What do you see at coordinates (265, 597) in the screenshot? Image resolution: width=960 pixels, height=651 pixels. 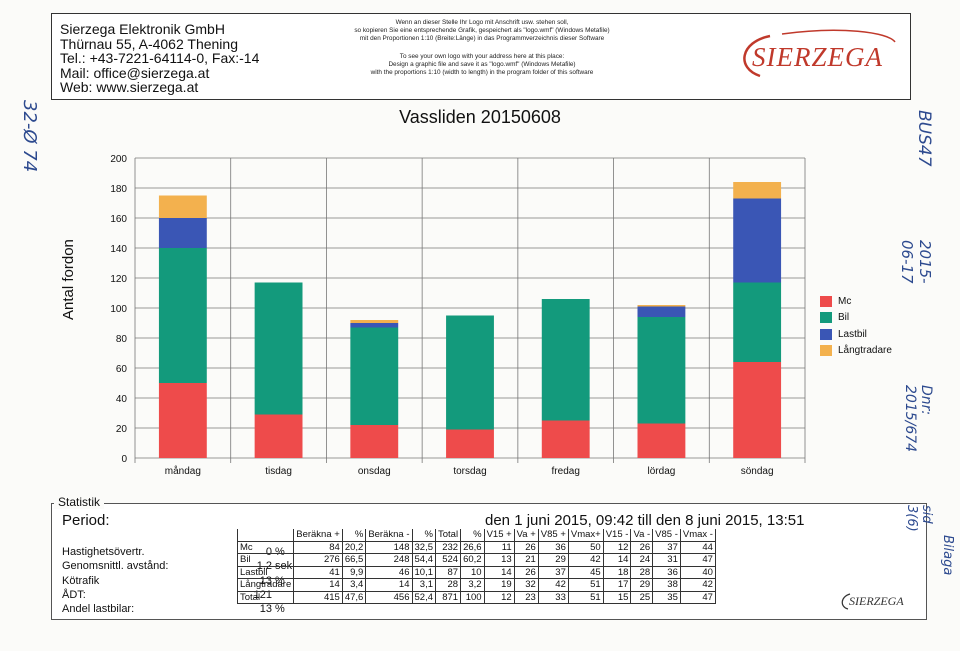 I see `table-cell: Total` at bounding box center [265, 597].